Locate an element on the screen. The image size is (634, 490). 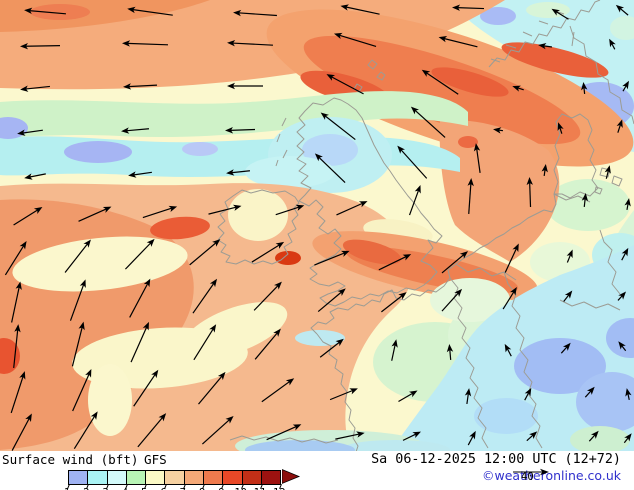
colorbar-tick-label: 11 is located at coordinates (260, 488).